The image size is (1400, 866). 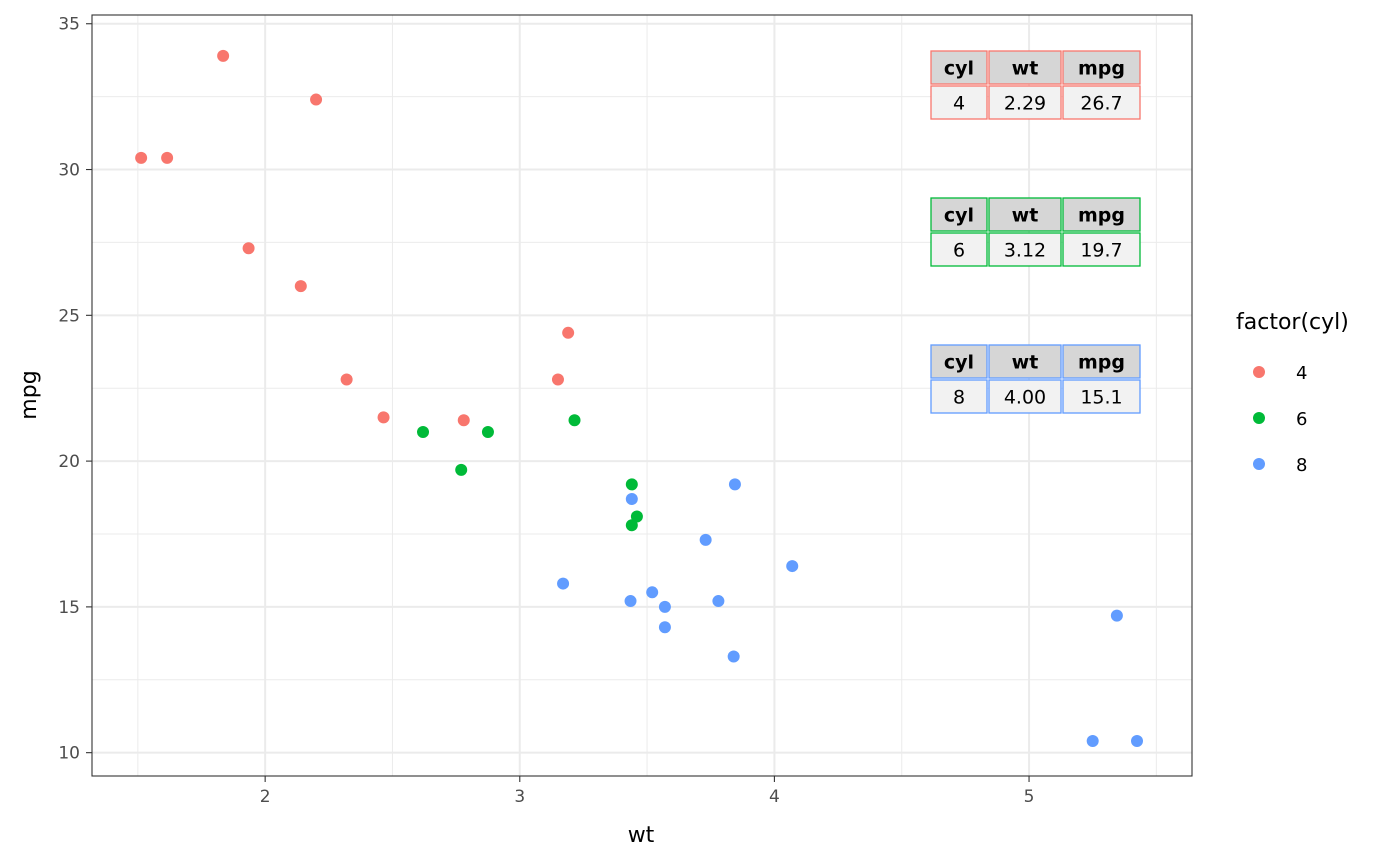 What do you see at coordinates (69, 171) in the screenshot?
I see `y-tick-label: 30` at bounding box center [69, 171].